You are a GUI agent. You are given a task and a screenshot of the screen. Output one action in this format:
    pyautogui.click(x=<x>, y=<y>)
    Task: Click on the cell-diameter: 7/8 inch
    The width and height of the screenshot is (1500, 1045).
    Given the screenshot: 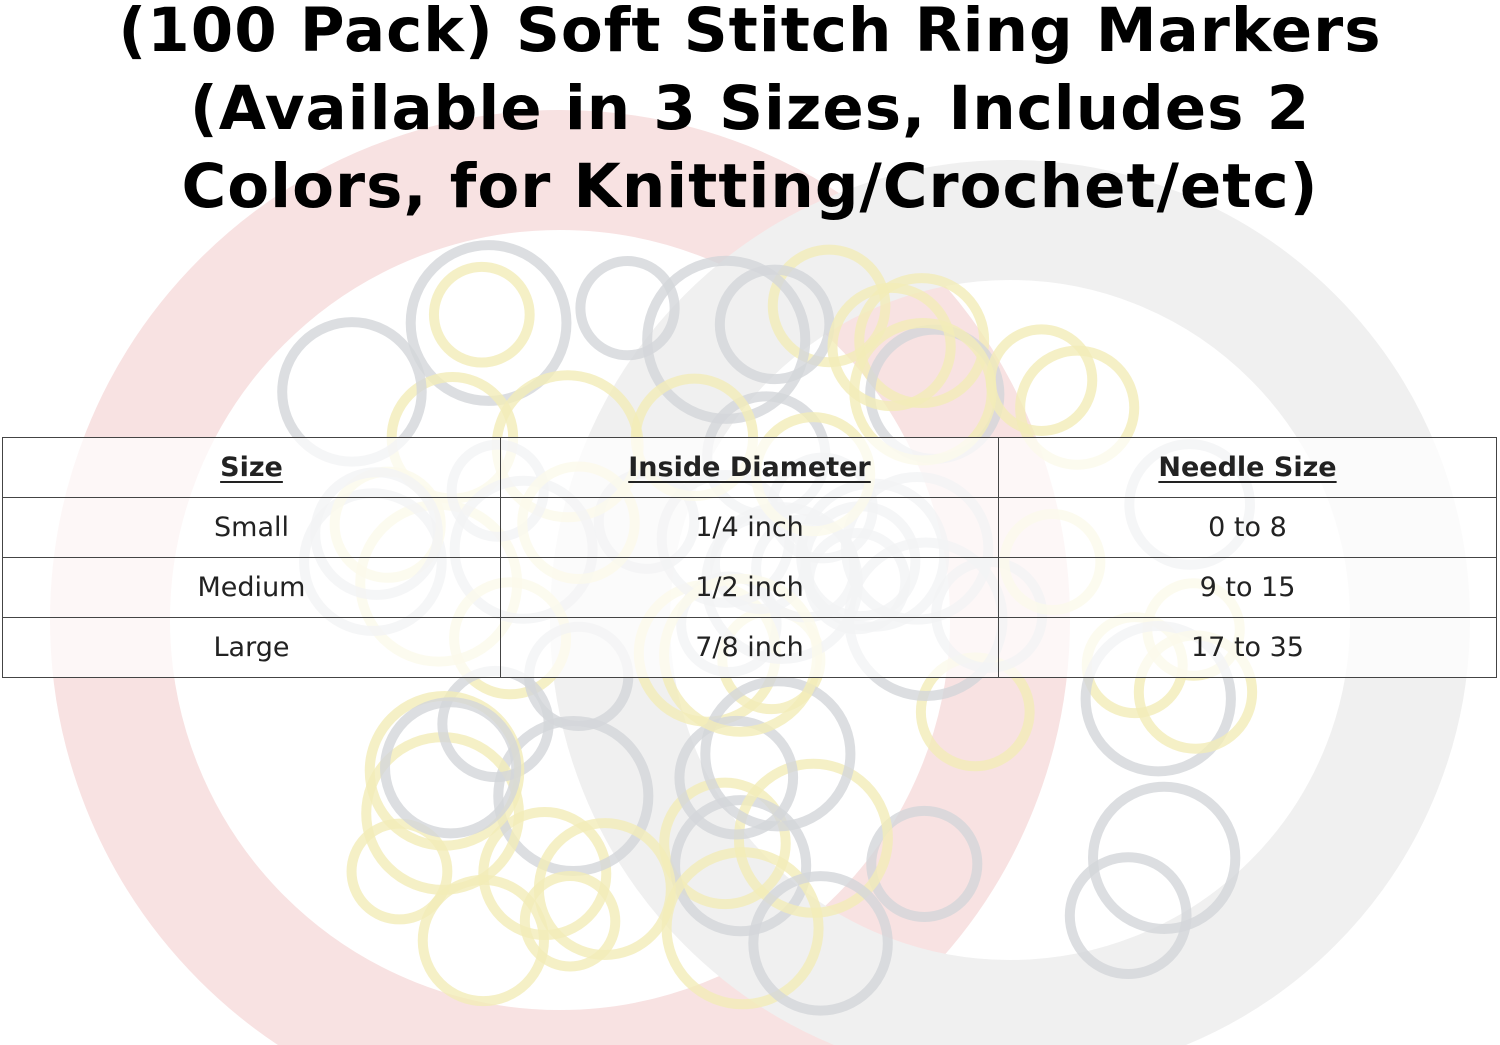 What is the action you would take?
    pyautogui.click(x=749, y=647)
    